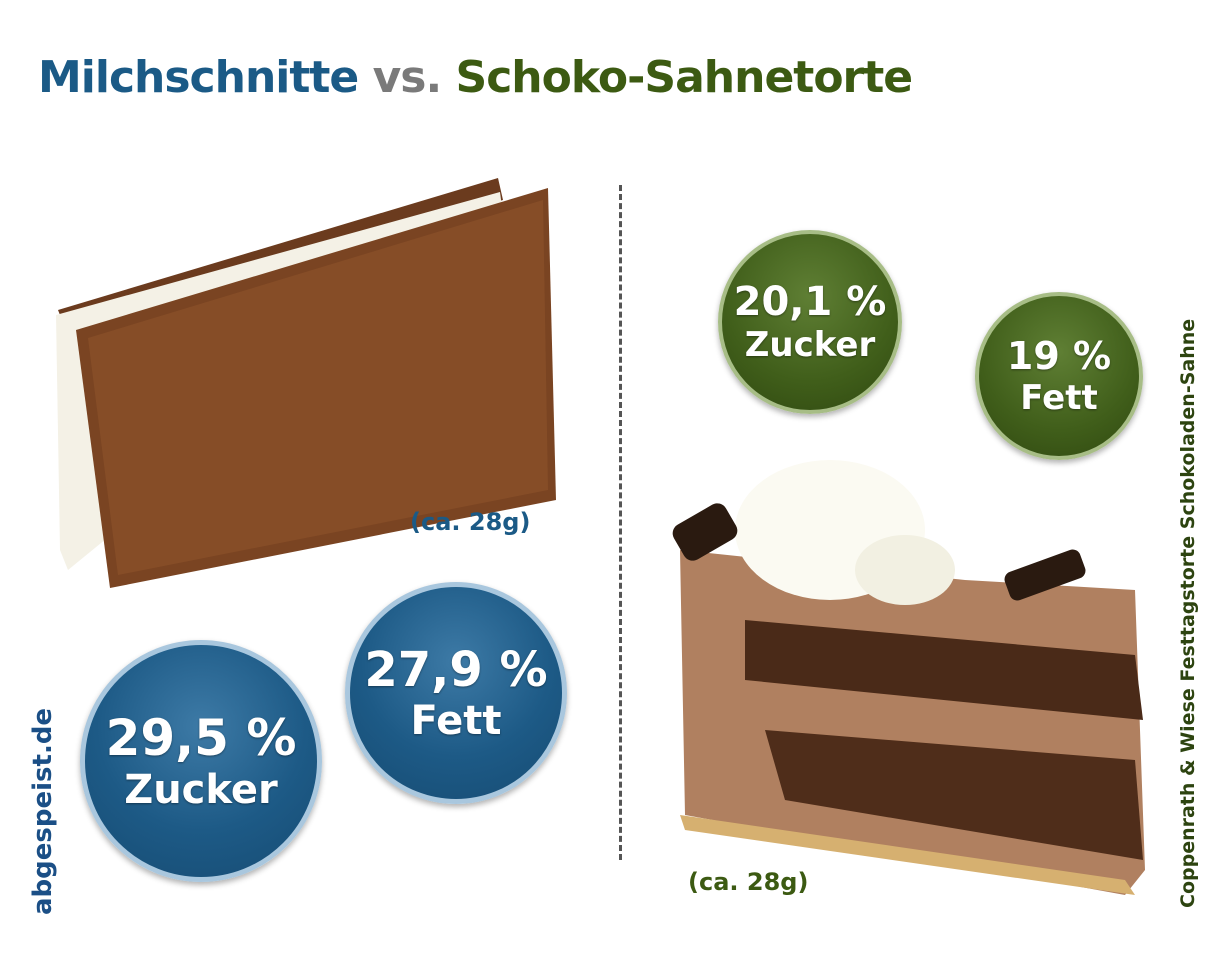 This screenshot has width=1218, height=954. What do you see at coordinates (43, 811) in the screenshot?
I see `source-site: abgespeist.de` at bounding box center [43, 811].